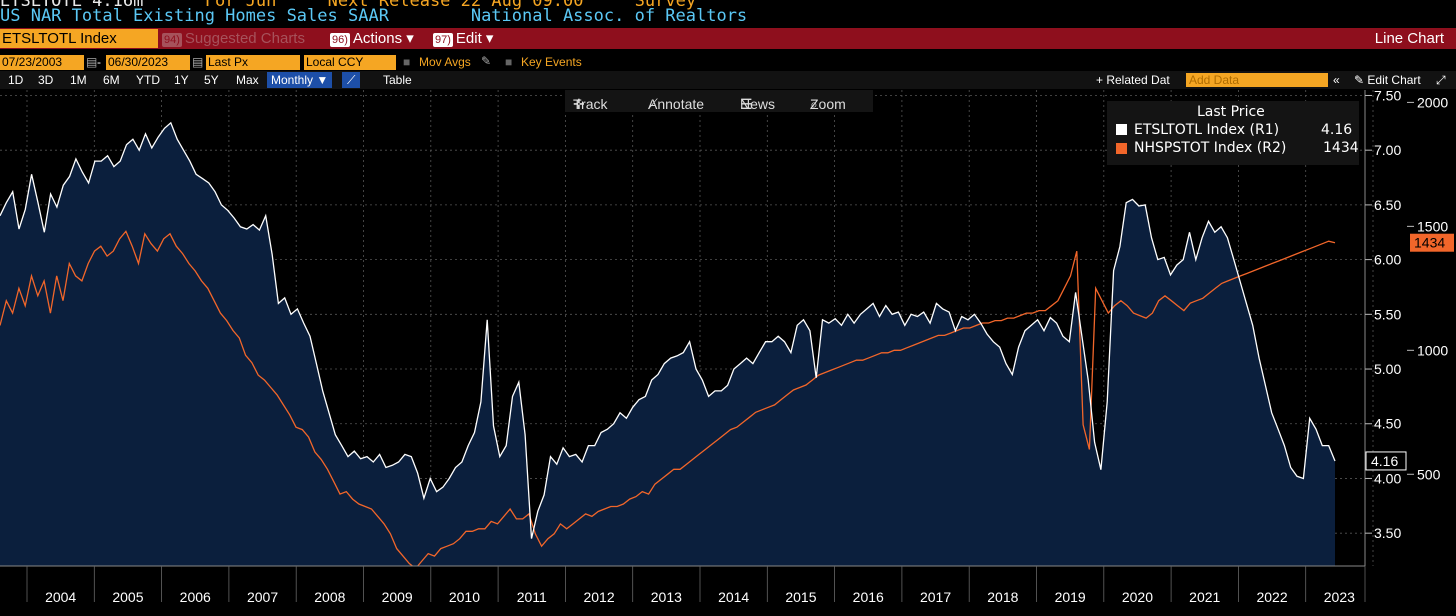  Describe the element at coordinates (1441, 80) in the screenshot. I see `expand-icon: ⤢` at that location.